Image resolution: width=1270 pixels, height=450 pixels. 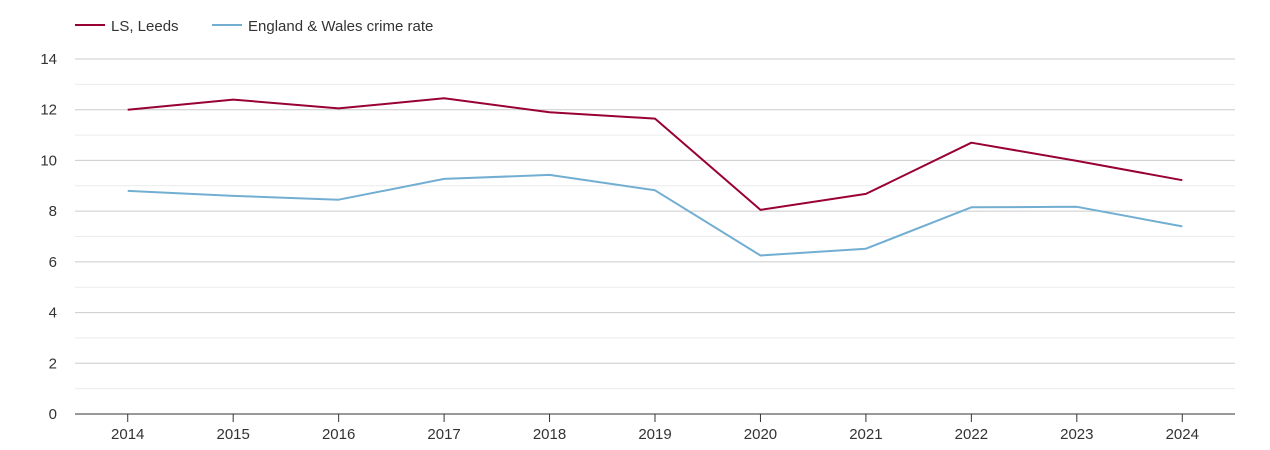 What do you see at coordinates (53, 414) in the screenshot?
I see `y-tick-label: 0` at bounding box center [53, 414].